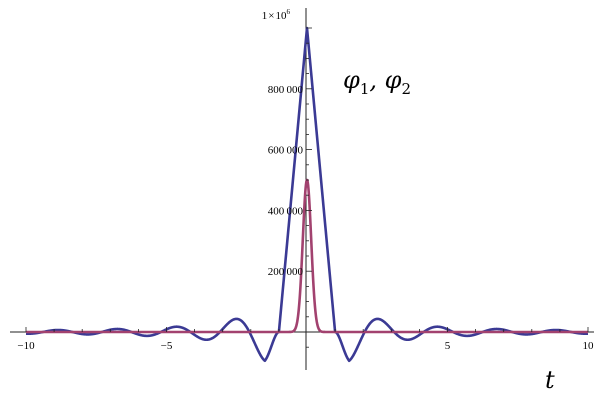  I want to click on x-tick-label: −10, so click(26, 346).